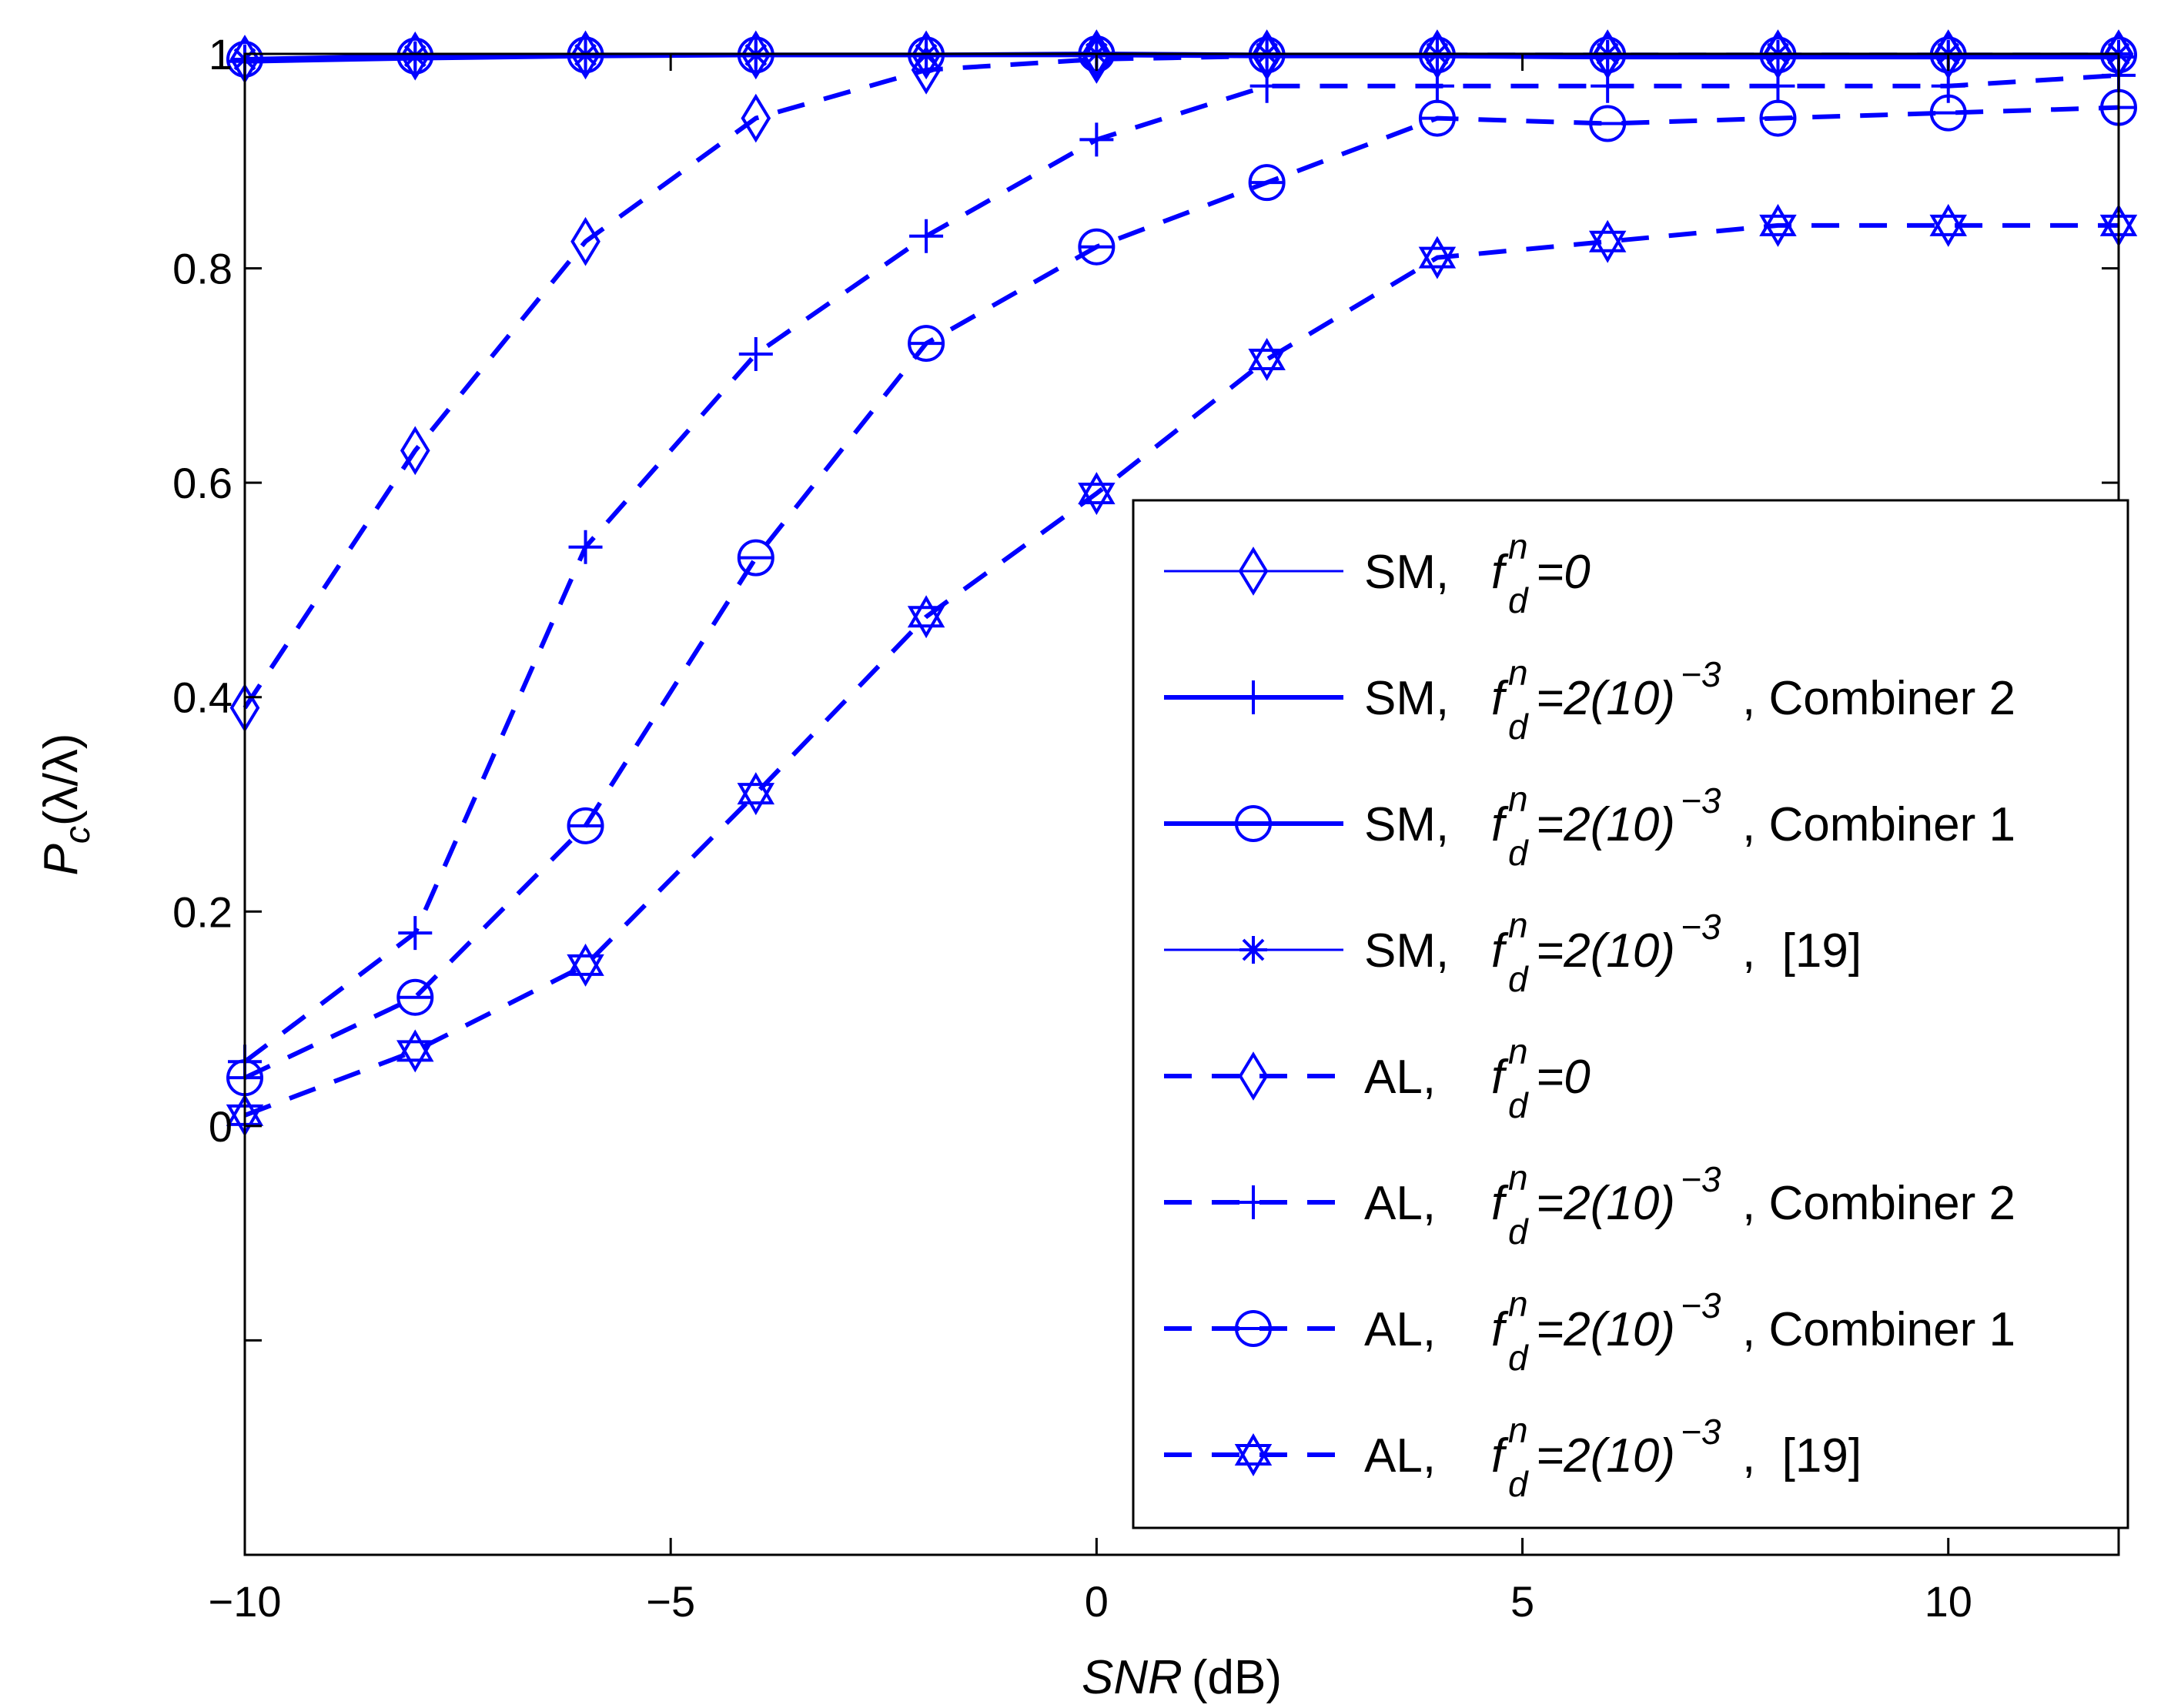  Describe the element at coordinates (1513, 1457) in the screenshot. I see `legend-entry-8: AL, f nd=2(10) −3, [19]` at that location.